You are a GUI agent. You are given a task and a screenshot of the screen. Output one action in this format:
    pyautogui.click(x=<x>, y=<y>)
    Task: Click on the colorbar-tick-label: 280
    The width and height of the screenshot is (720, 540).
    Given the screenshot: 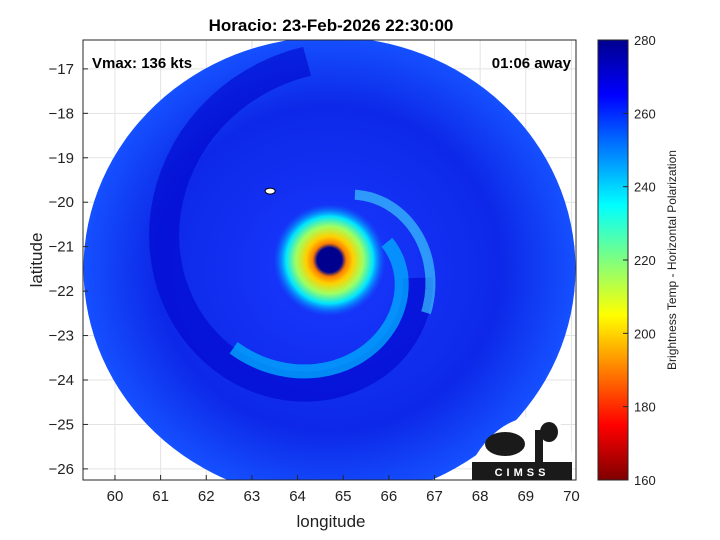 What is the action you would take?
    pyautogui.click(x=645, y=40)
    